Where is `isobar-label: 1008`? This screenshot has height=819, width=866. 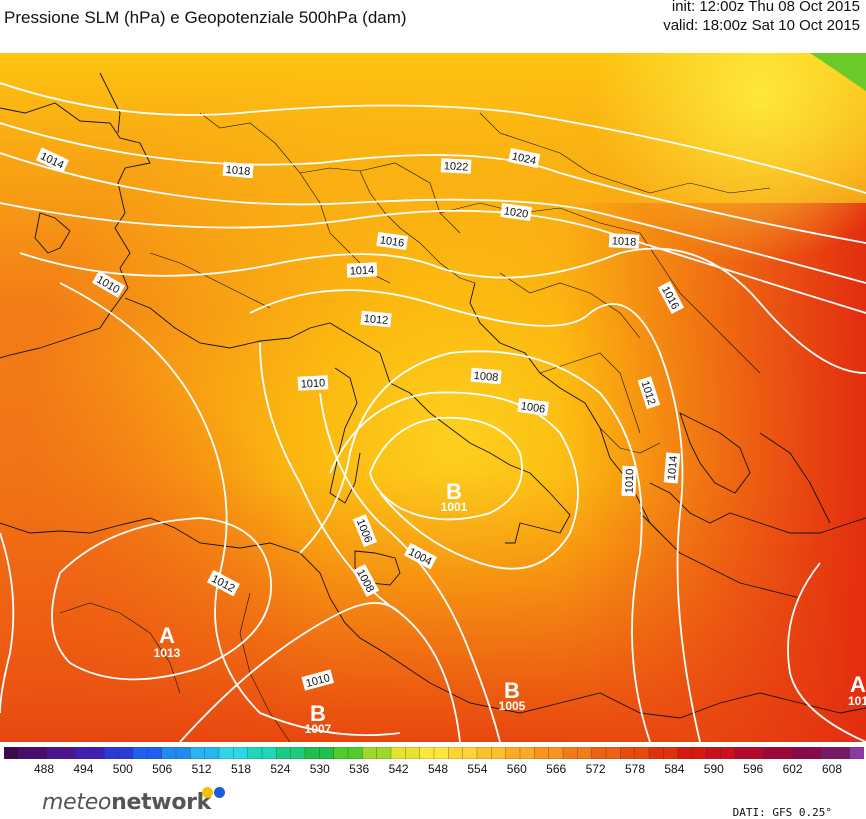
isobar-label: 1008 is located at coordinates (485, 377).